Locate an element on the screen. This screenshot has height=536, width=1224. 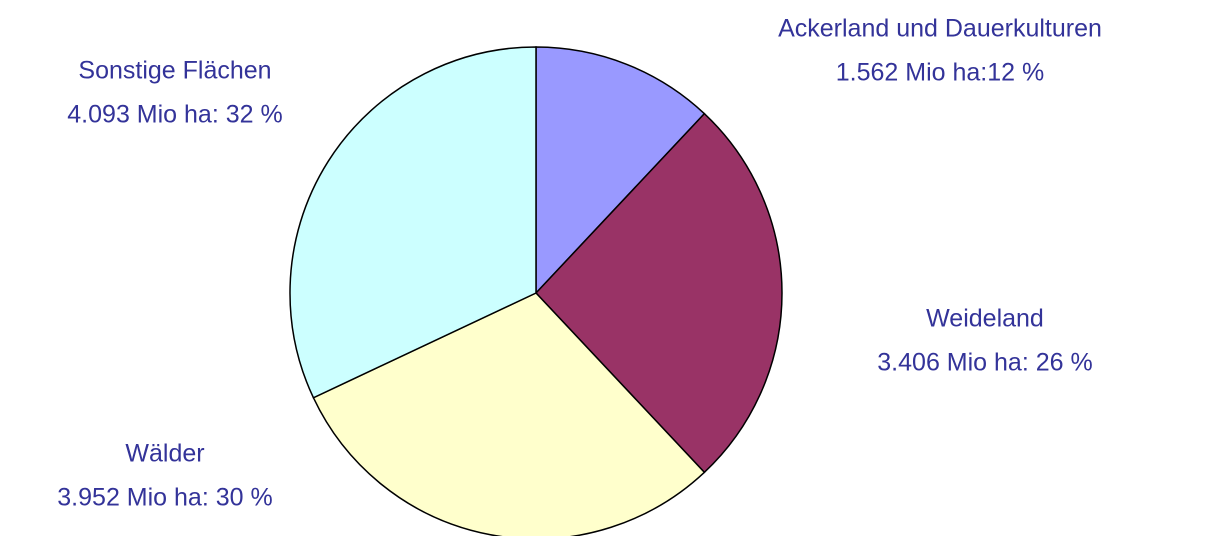
value-label: 1.562 Mio ha:12 % is located at coordinates (940, 73).